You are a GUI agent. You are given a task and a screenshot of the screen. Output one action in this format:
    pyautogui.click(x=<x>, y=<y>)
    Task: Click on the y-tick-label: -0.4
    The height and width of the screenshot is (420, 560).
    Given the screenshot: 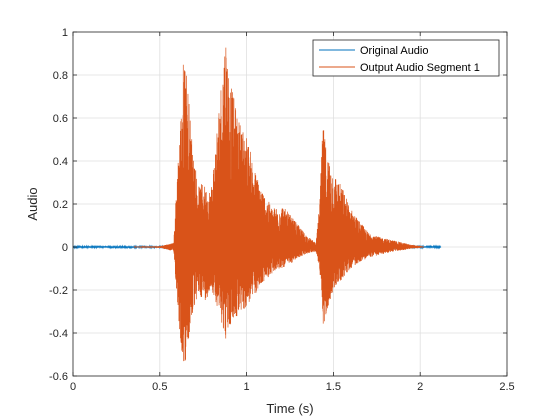 What is the action you would take?
    pyautogui.click(x=58, y=334)
    